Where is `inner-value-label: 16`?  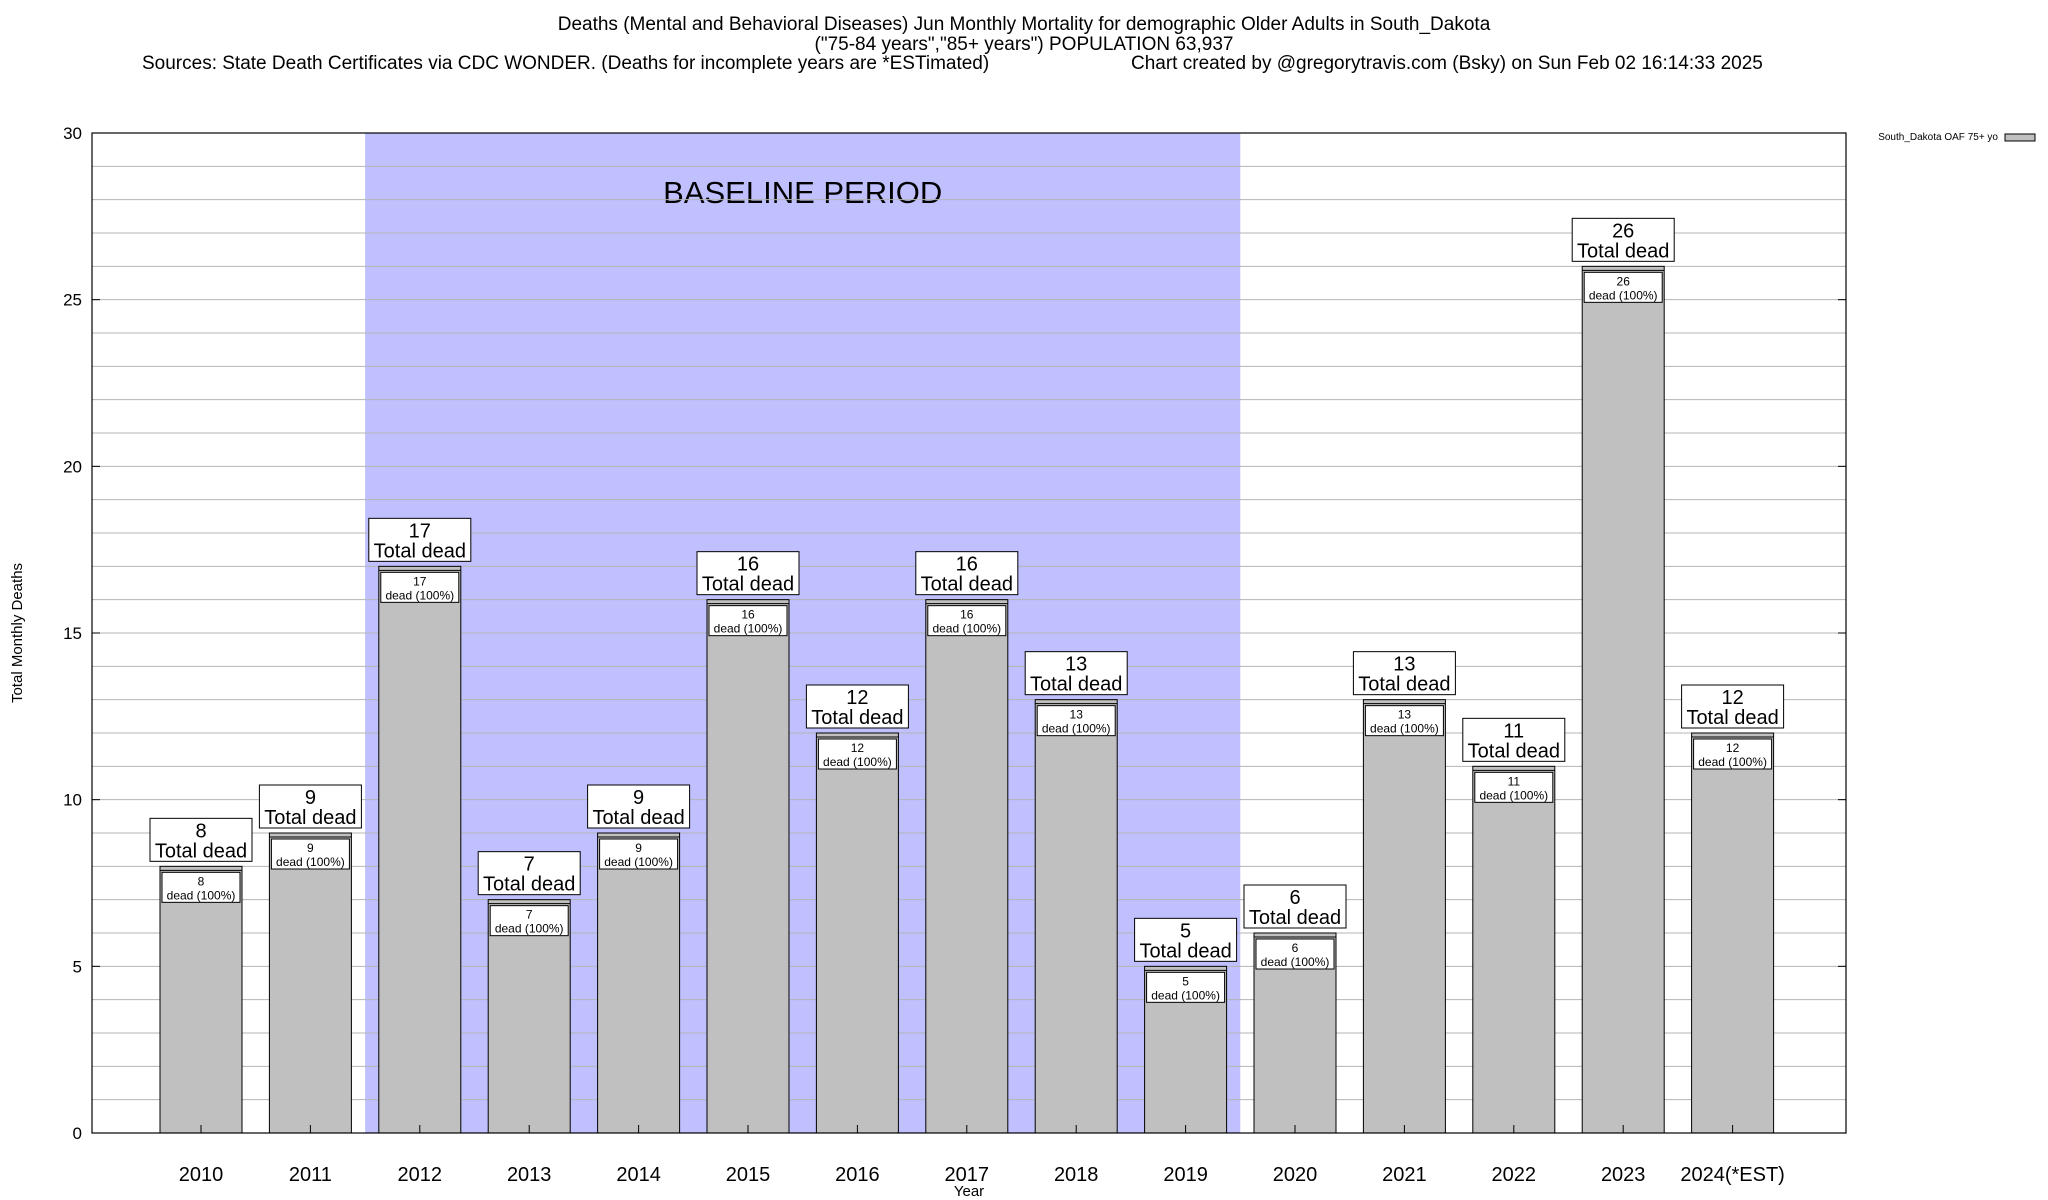
inner-value-label: 16 is located at coordinates (748, 615).